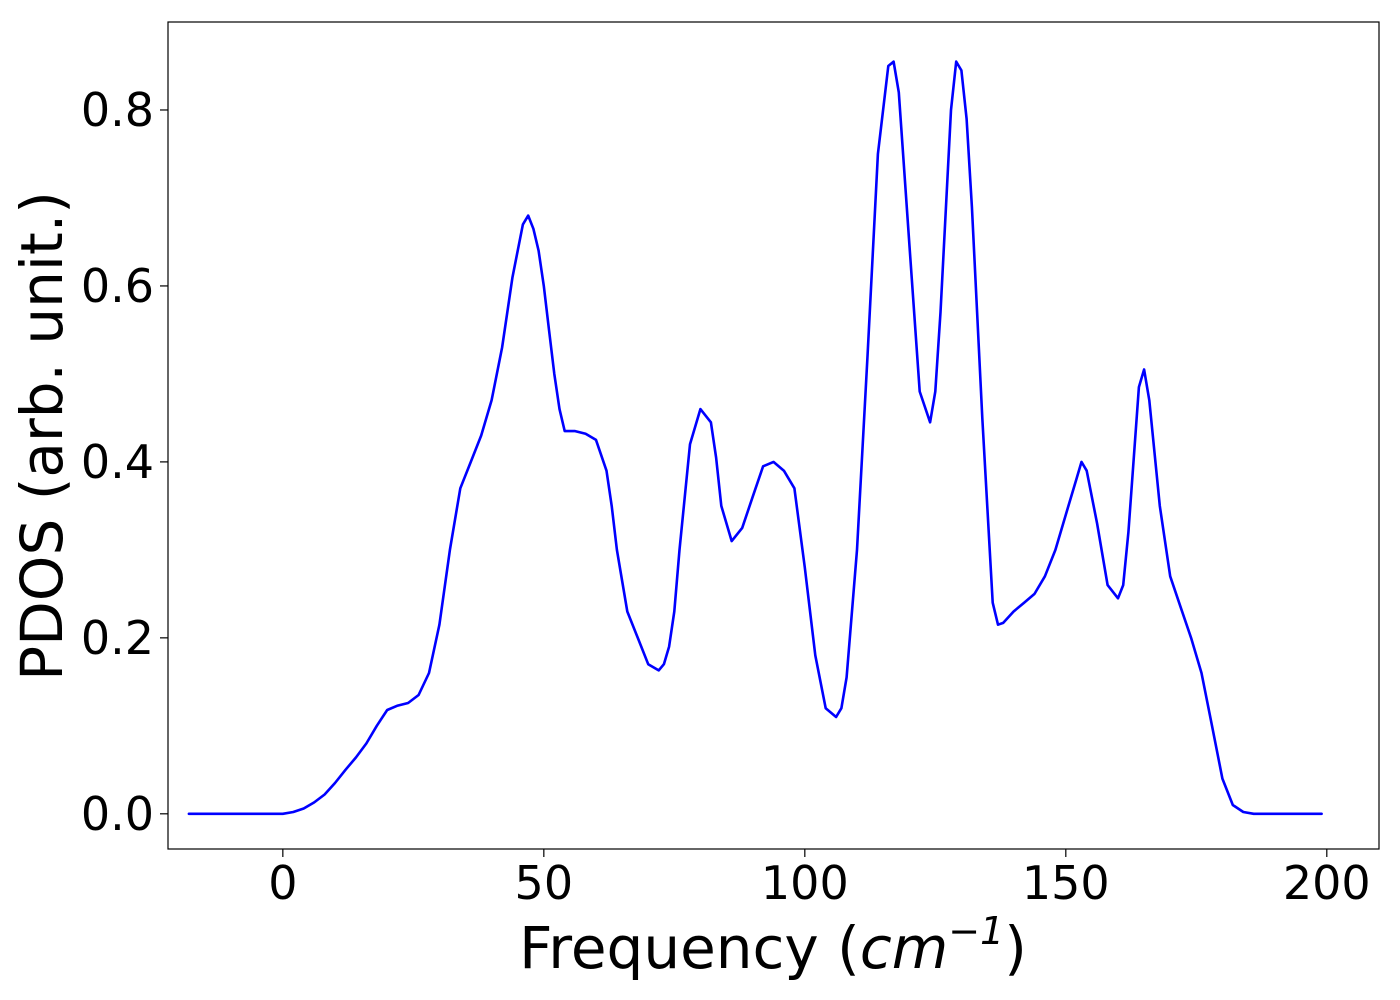  Describe the element at coordinates (544, 883) in the screenshot. I see `x-tick-label: 50` at that location.